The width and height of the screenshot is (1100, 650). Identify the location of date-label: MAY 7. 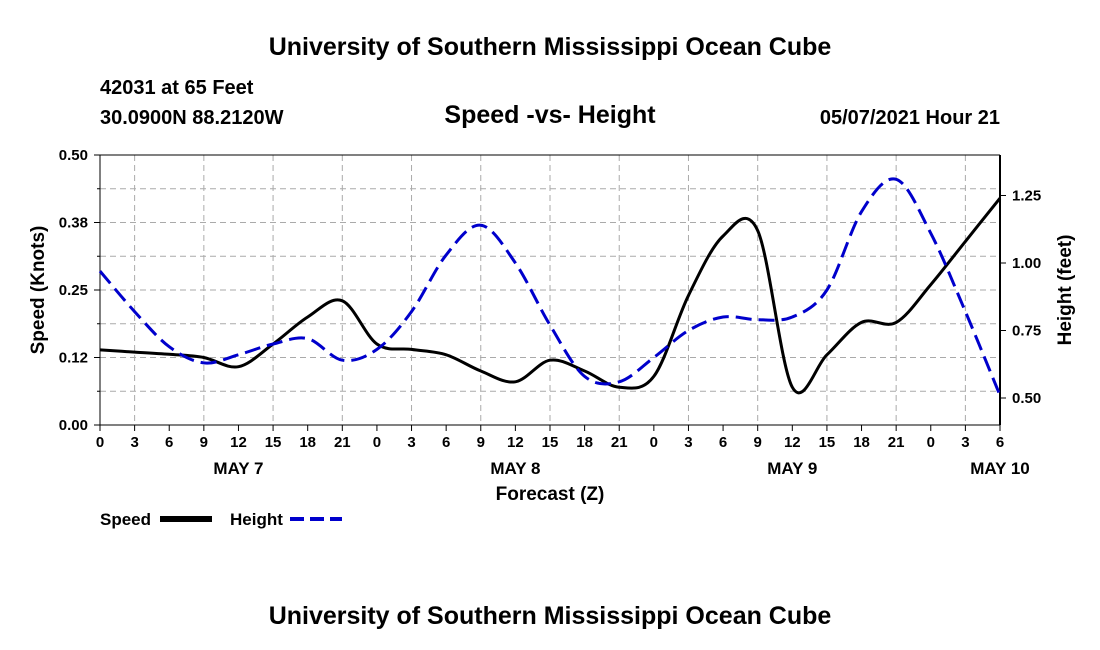
(238, 468).